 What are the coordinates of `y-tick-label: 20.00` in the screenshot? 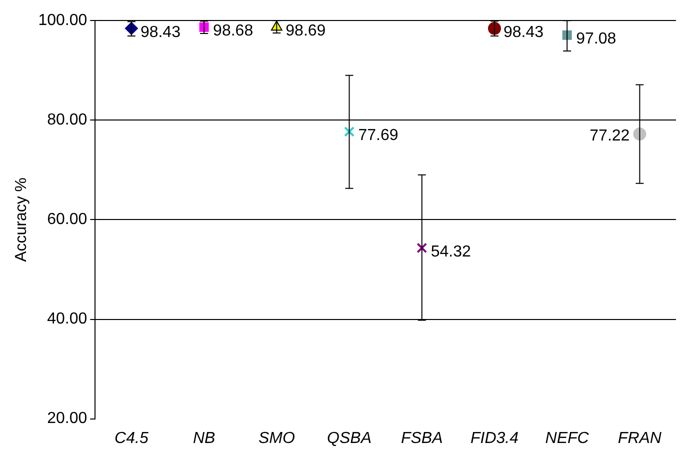 It's located at (67, 419).